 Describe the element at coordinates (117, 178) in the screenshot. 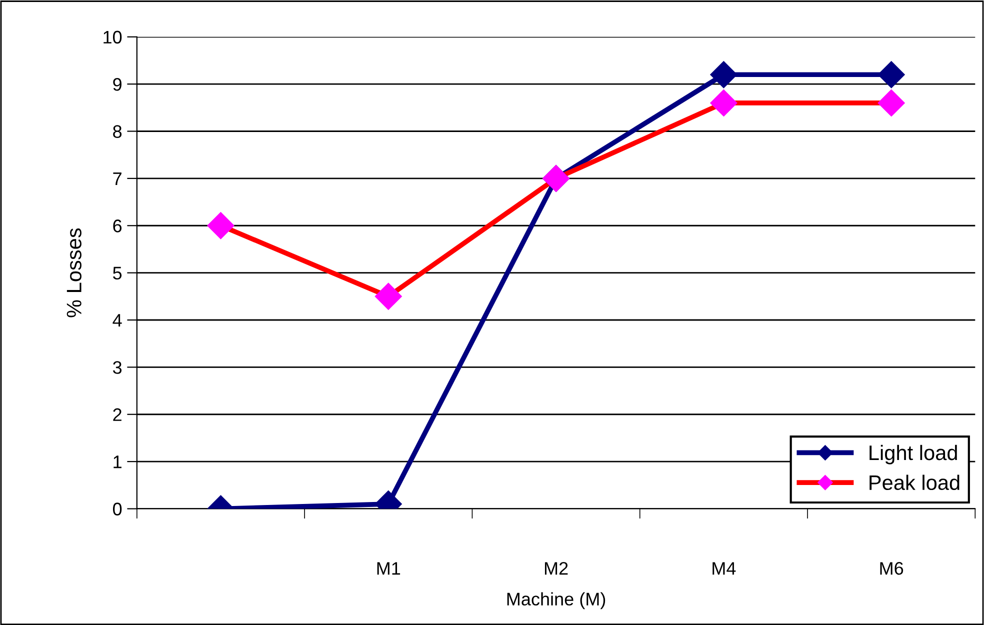

I see `y-tick-label: 7` at that location.